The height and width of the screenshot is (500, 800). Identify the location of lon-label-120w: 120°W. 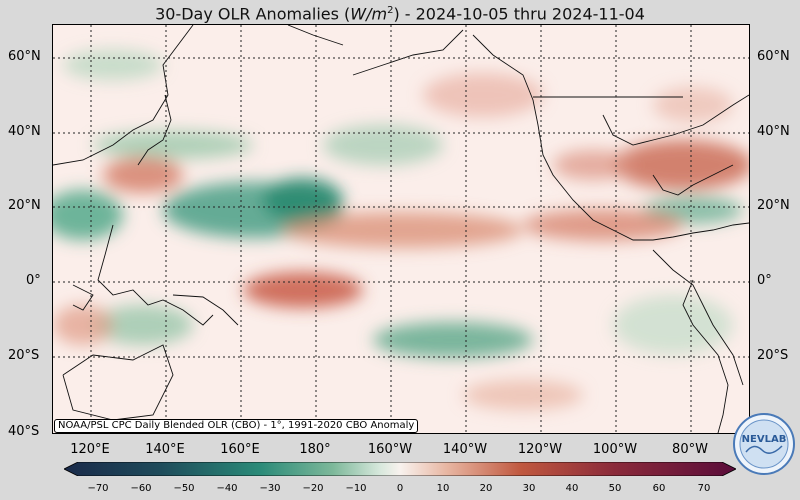
(540, 449).